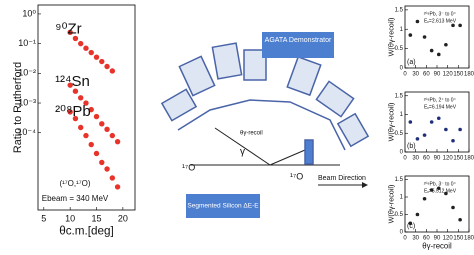  I want to click on beam-arrow-head, so click(365, 185).